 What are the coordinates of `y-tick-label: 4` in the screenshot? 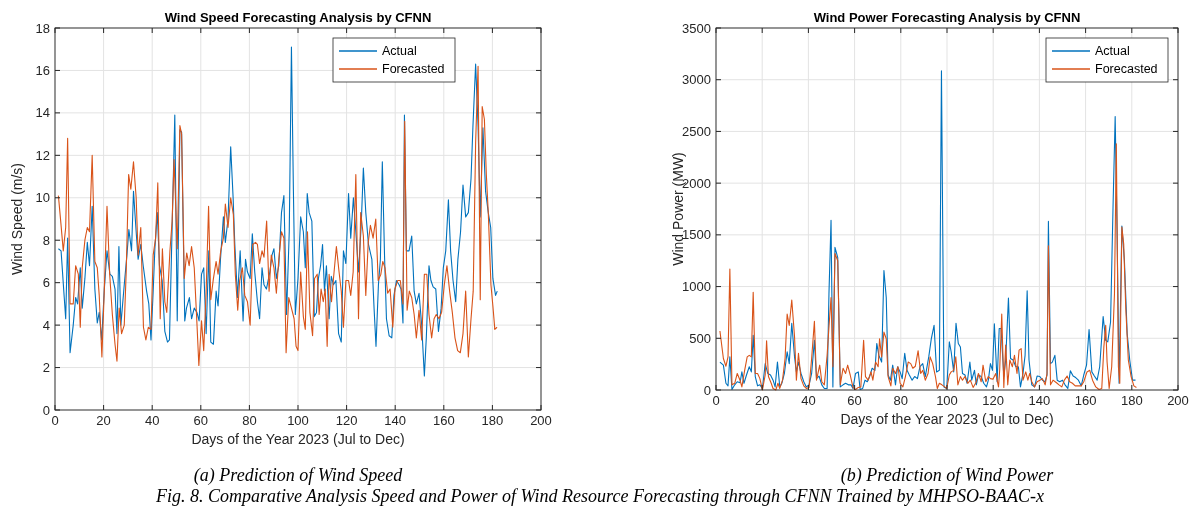 It's located at (46, 325).